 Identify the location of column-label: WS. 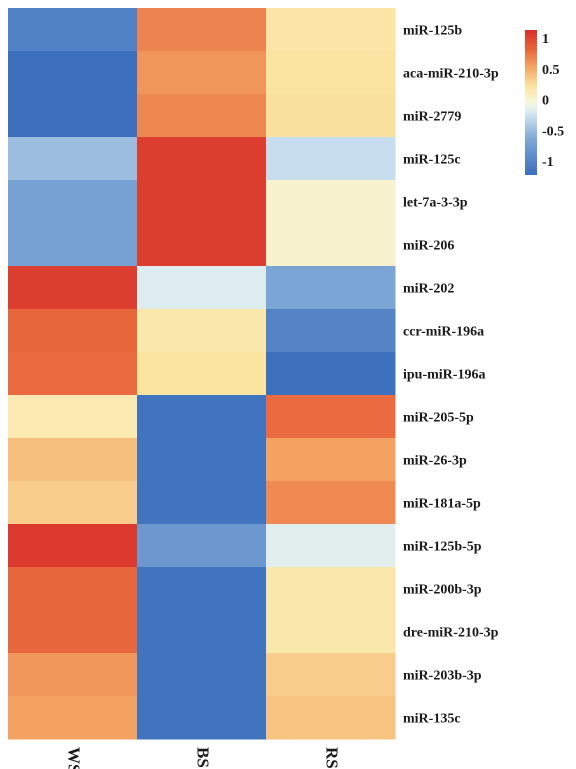
(74, 758).